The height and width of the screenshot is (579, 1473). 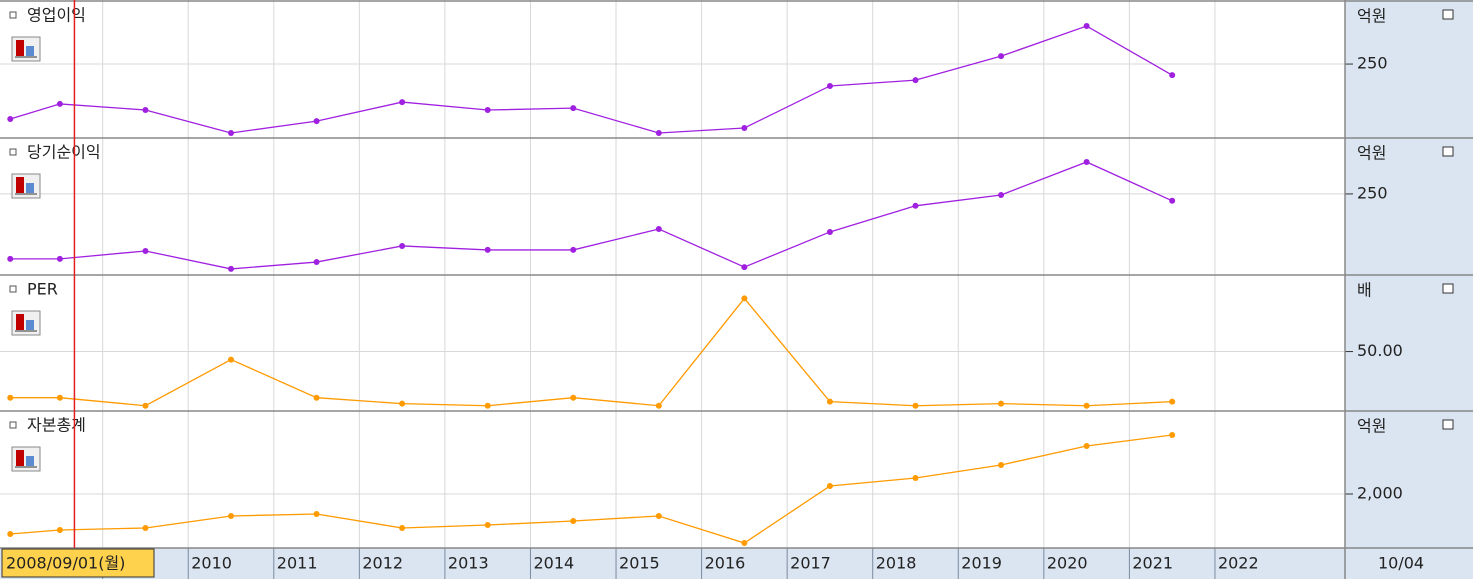 What do you see at coordinates (553, 563) in the screenshot?
I see `x-tick-label: 2014` at bounding box center [553, 563].